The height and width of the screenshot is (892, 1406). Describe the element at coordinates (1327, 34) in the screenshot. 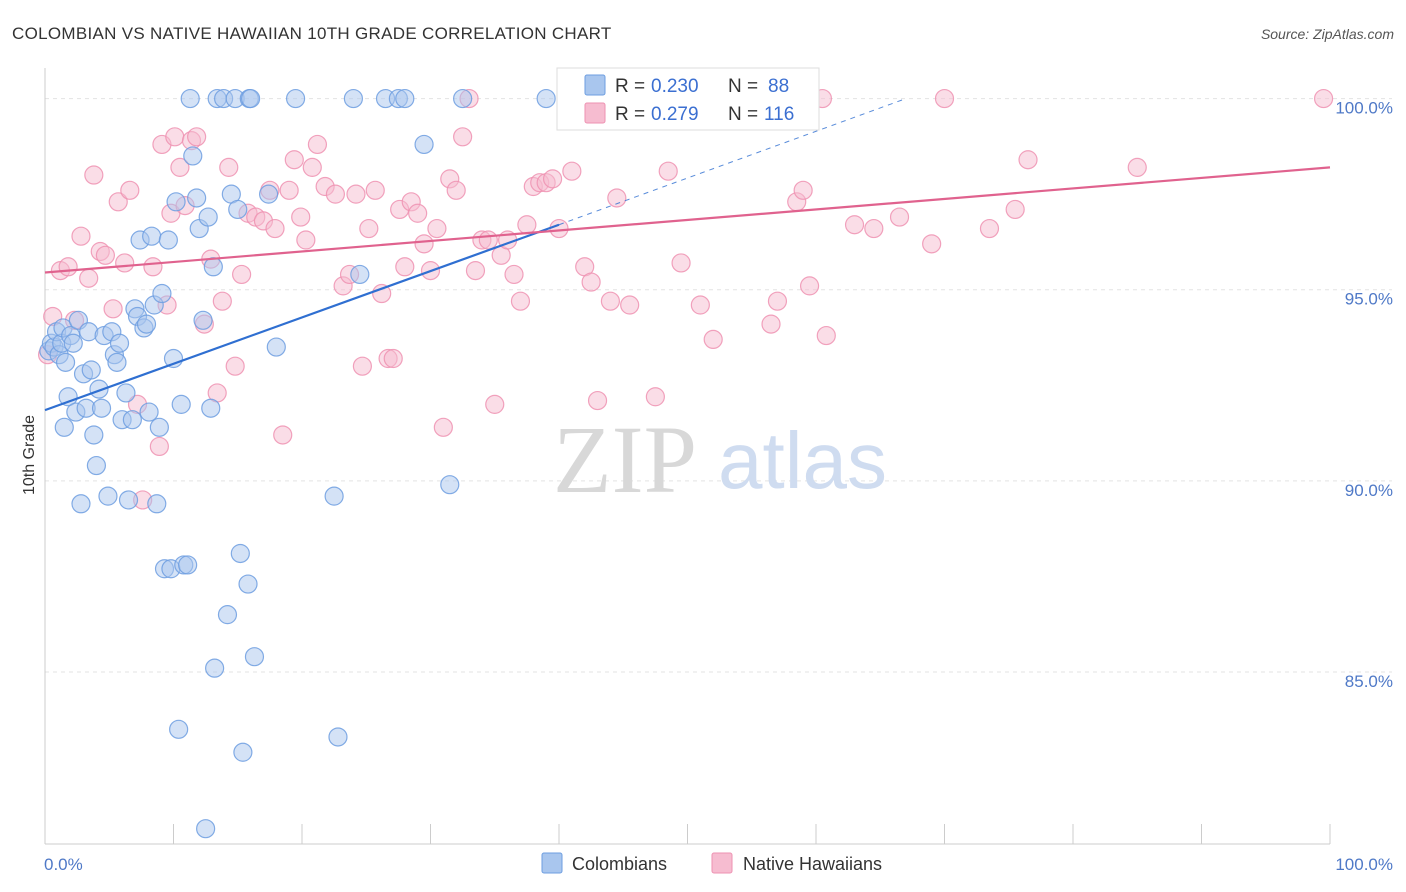

I see `chart-source: Source: ZipAtlas.com` at that location.